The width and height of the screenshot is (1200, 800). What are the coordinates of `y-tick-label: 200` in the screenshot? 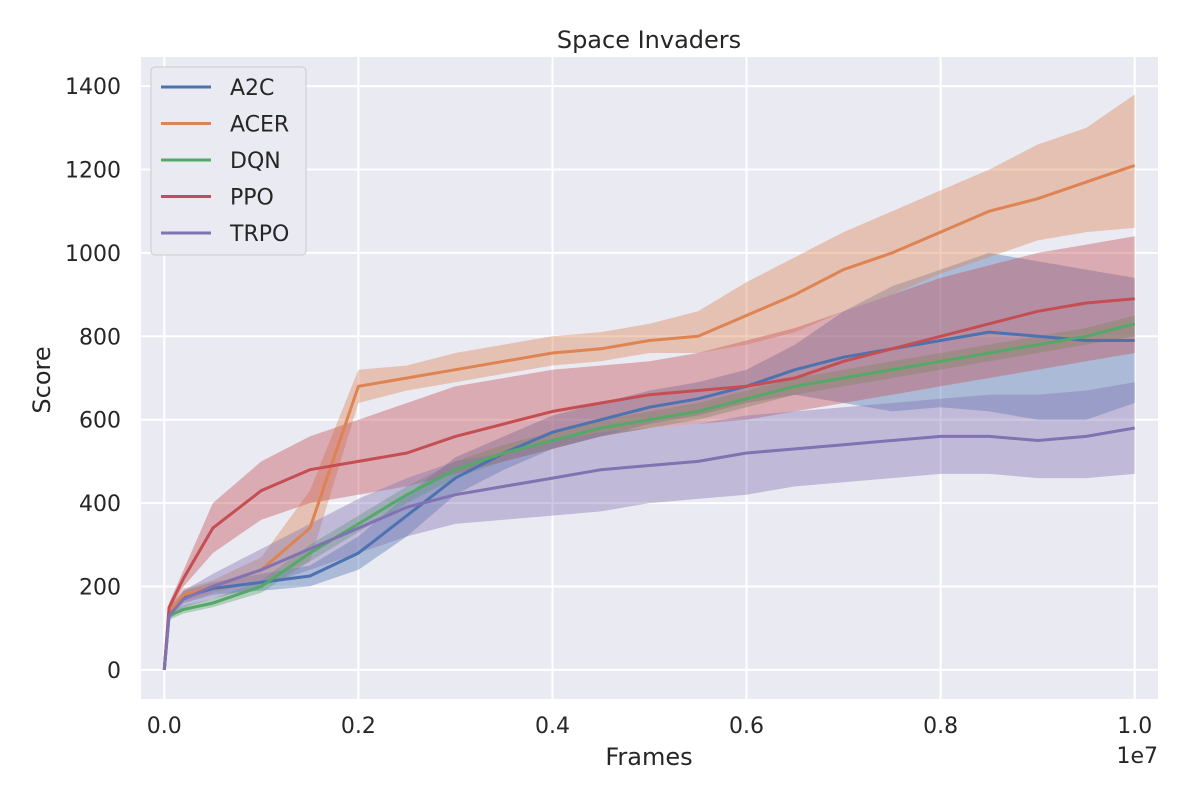 It's located at (100, 587).